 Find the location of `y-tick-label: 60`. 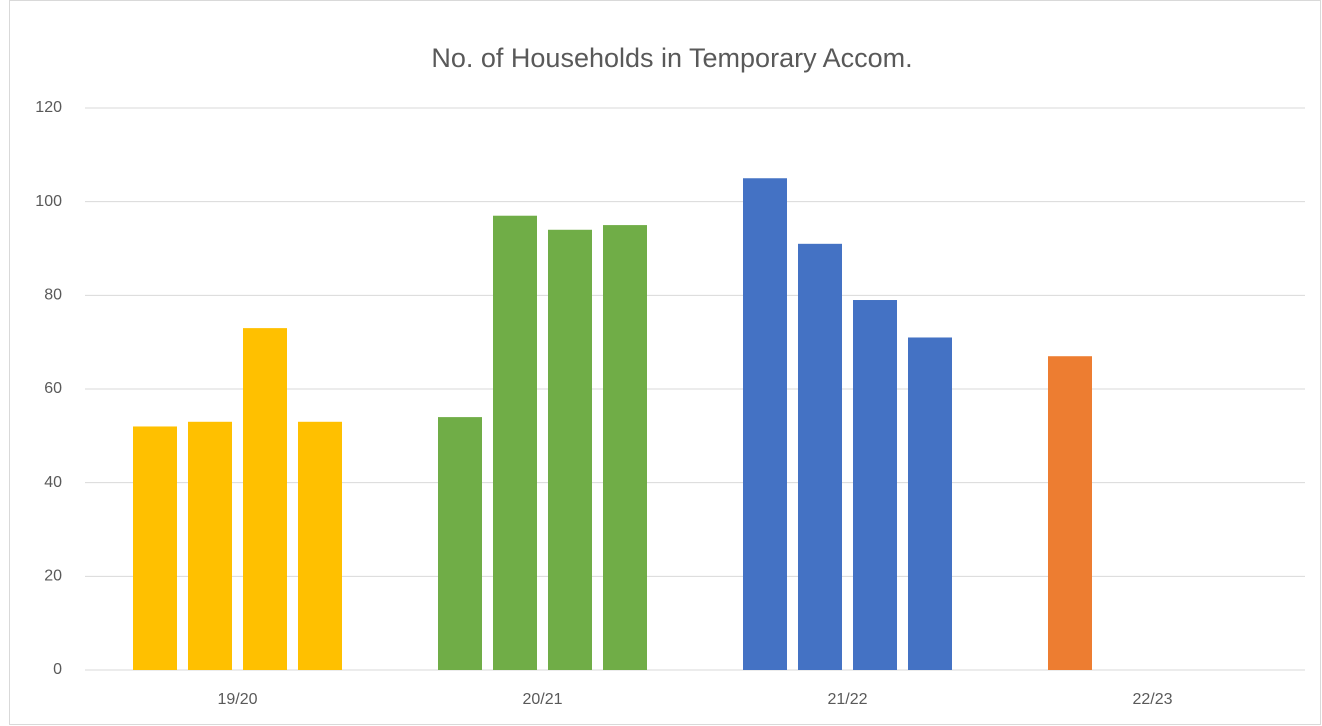

y-tick-label: 60 is located at coordinates (53, 388).